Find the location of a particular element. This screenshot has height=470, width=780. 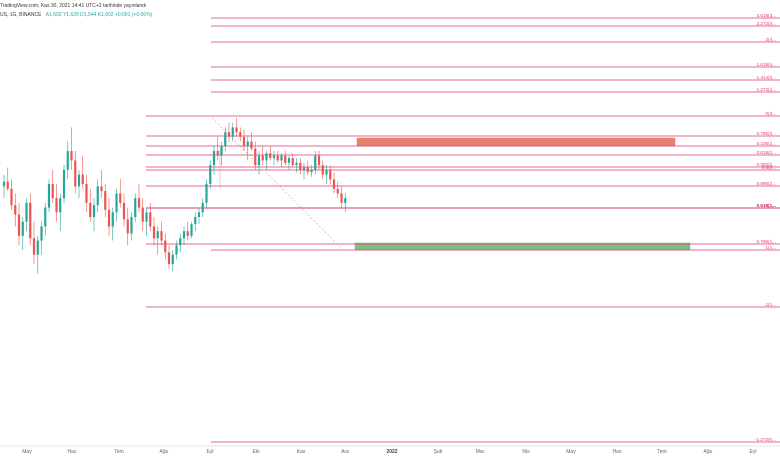

fib-level-label: 0.618(1,.. is located at coordinates (766, 205).